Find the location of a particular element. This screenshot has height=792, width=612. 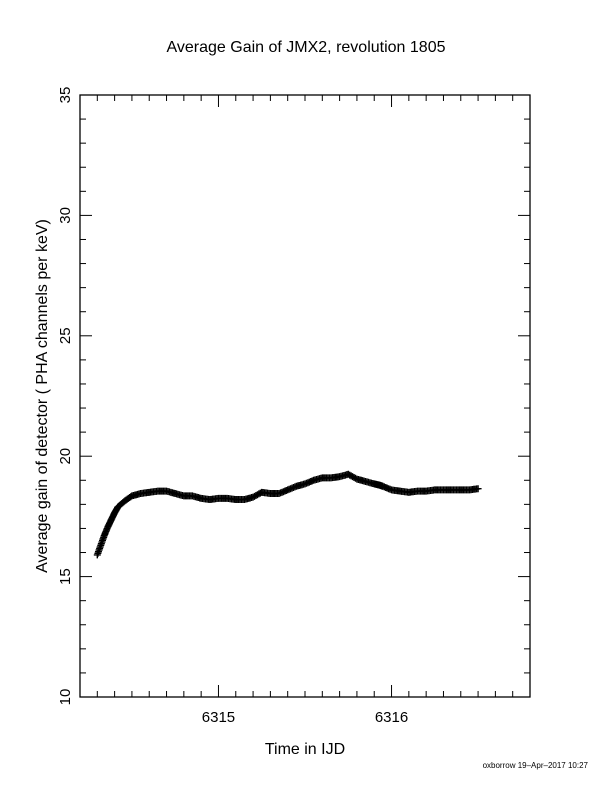

data-series is located at coordinates (287, 514).